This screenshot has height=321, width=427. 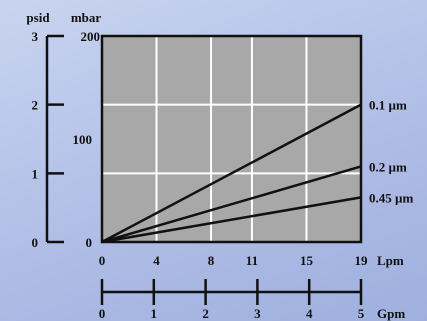 I want to click on lpm-tick-label: 8, so click(x=211, y=260).